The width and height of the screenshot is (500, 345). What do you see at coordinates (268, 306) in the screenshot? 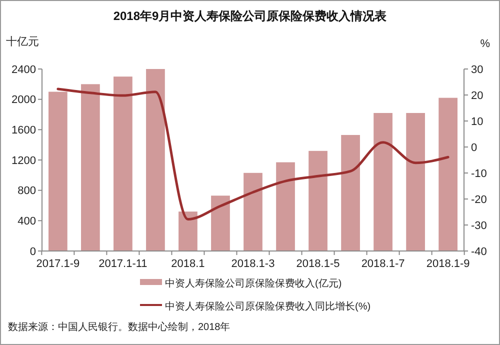
I see `legend-label: 中资人寿保险公司原保险保费收入同比增长(%)` at bounding box center [268, 306].